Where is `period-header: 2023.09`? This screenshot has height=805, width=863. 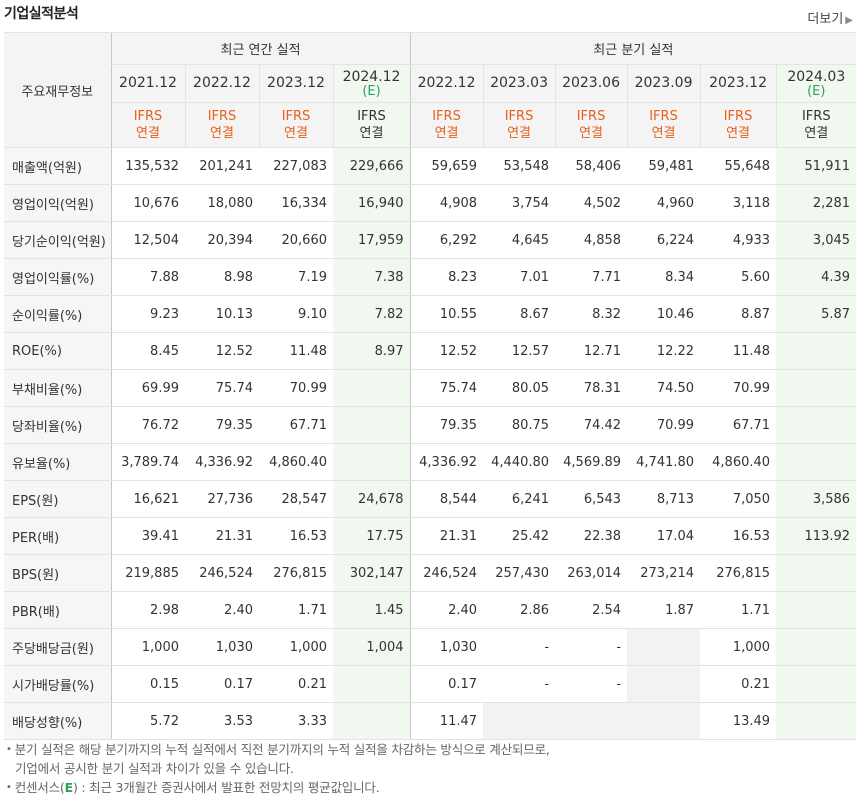
period-header: 2023.09 is located at coordinates (663, 83).